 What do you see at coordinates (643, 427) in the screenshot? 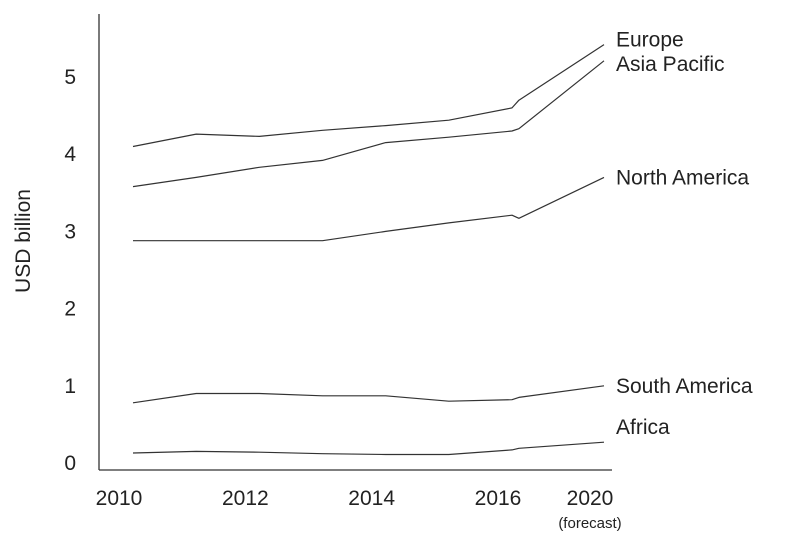
I see `series-label-africa: Africa` at bounding box center [643, 427].